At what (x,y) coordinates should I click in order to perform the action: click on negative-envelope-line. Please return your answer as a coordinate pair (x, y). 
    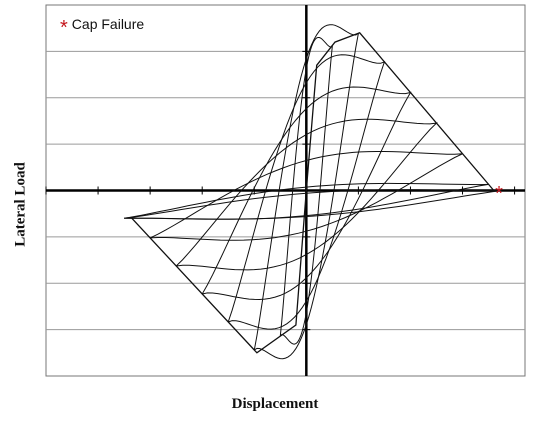
    Looking at the image, I should click on (219, 272).